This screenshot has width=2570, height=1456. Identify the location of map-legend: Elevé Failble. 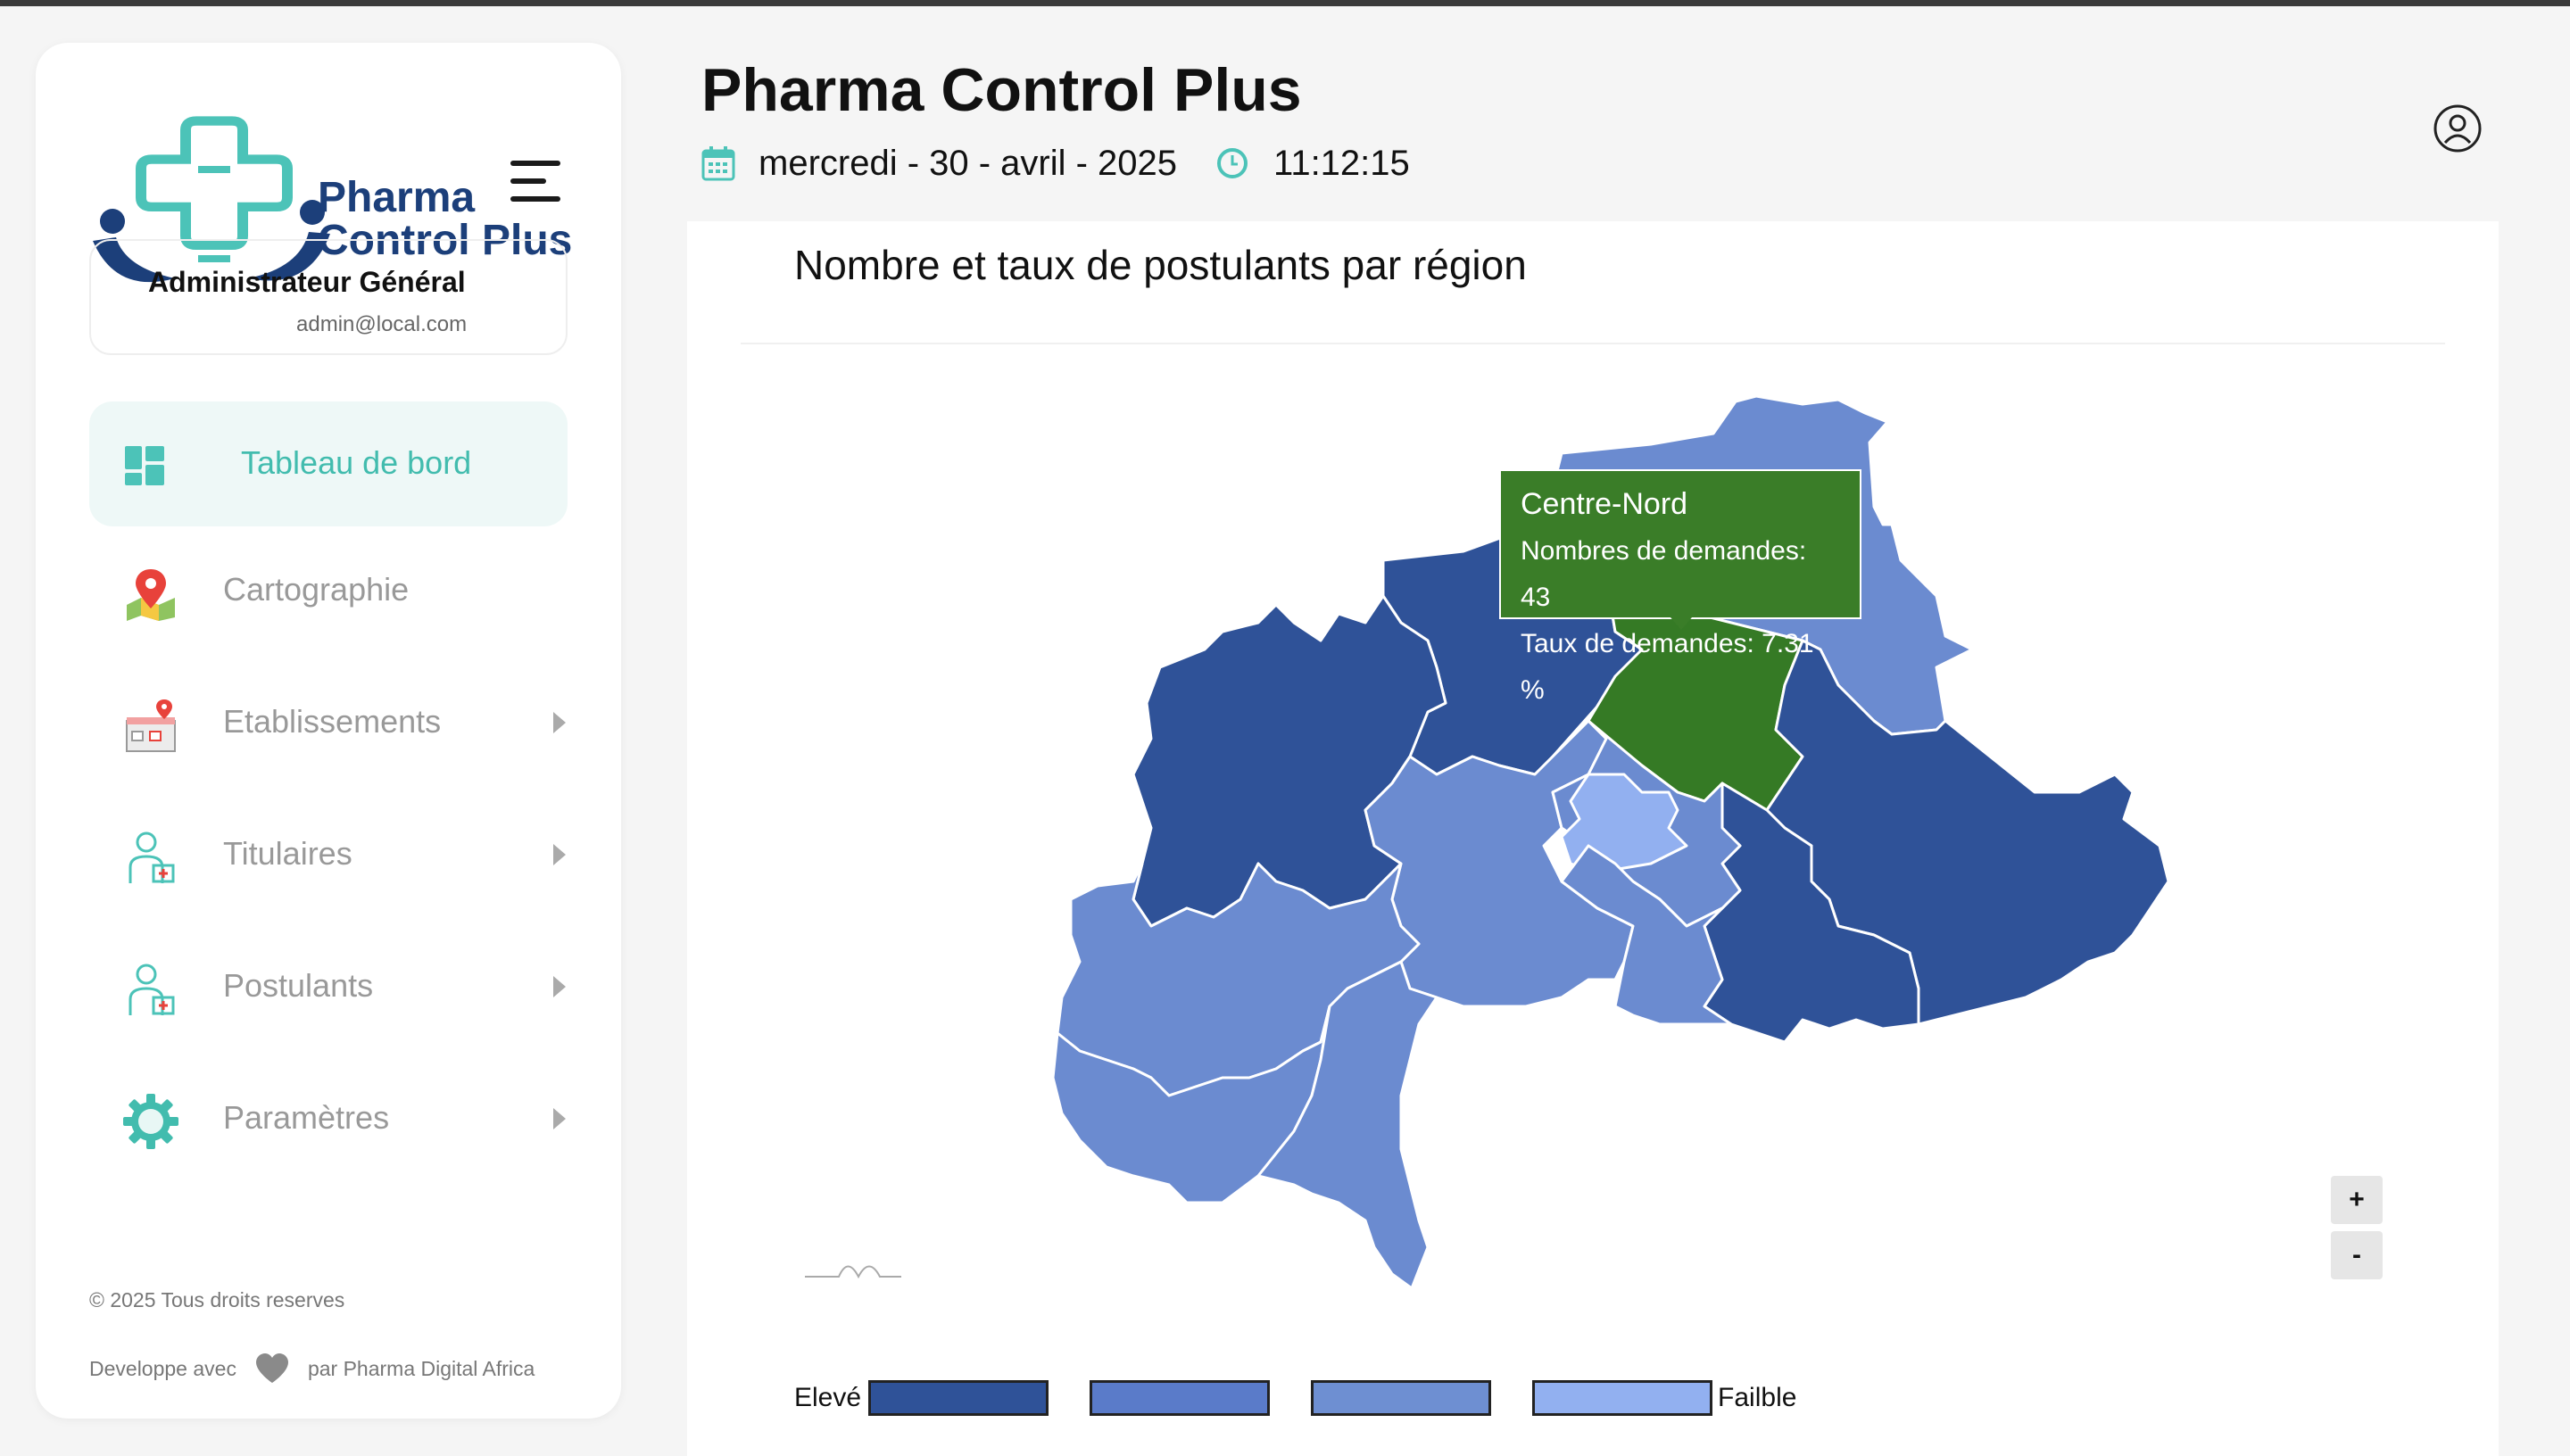
(1295, 1398).